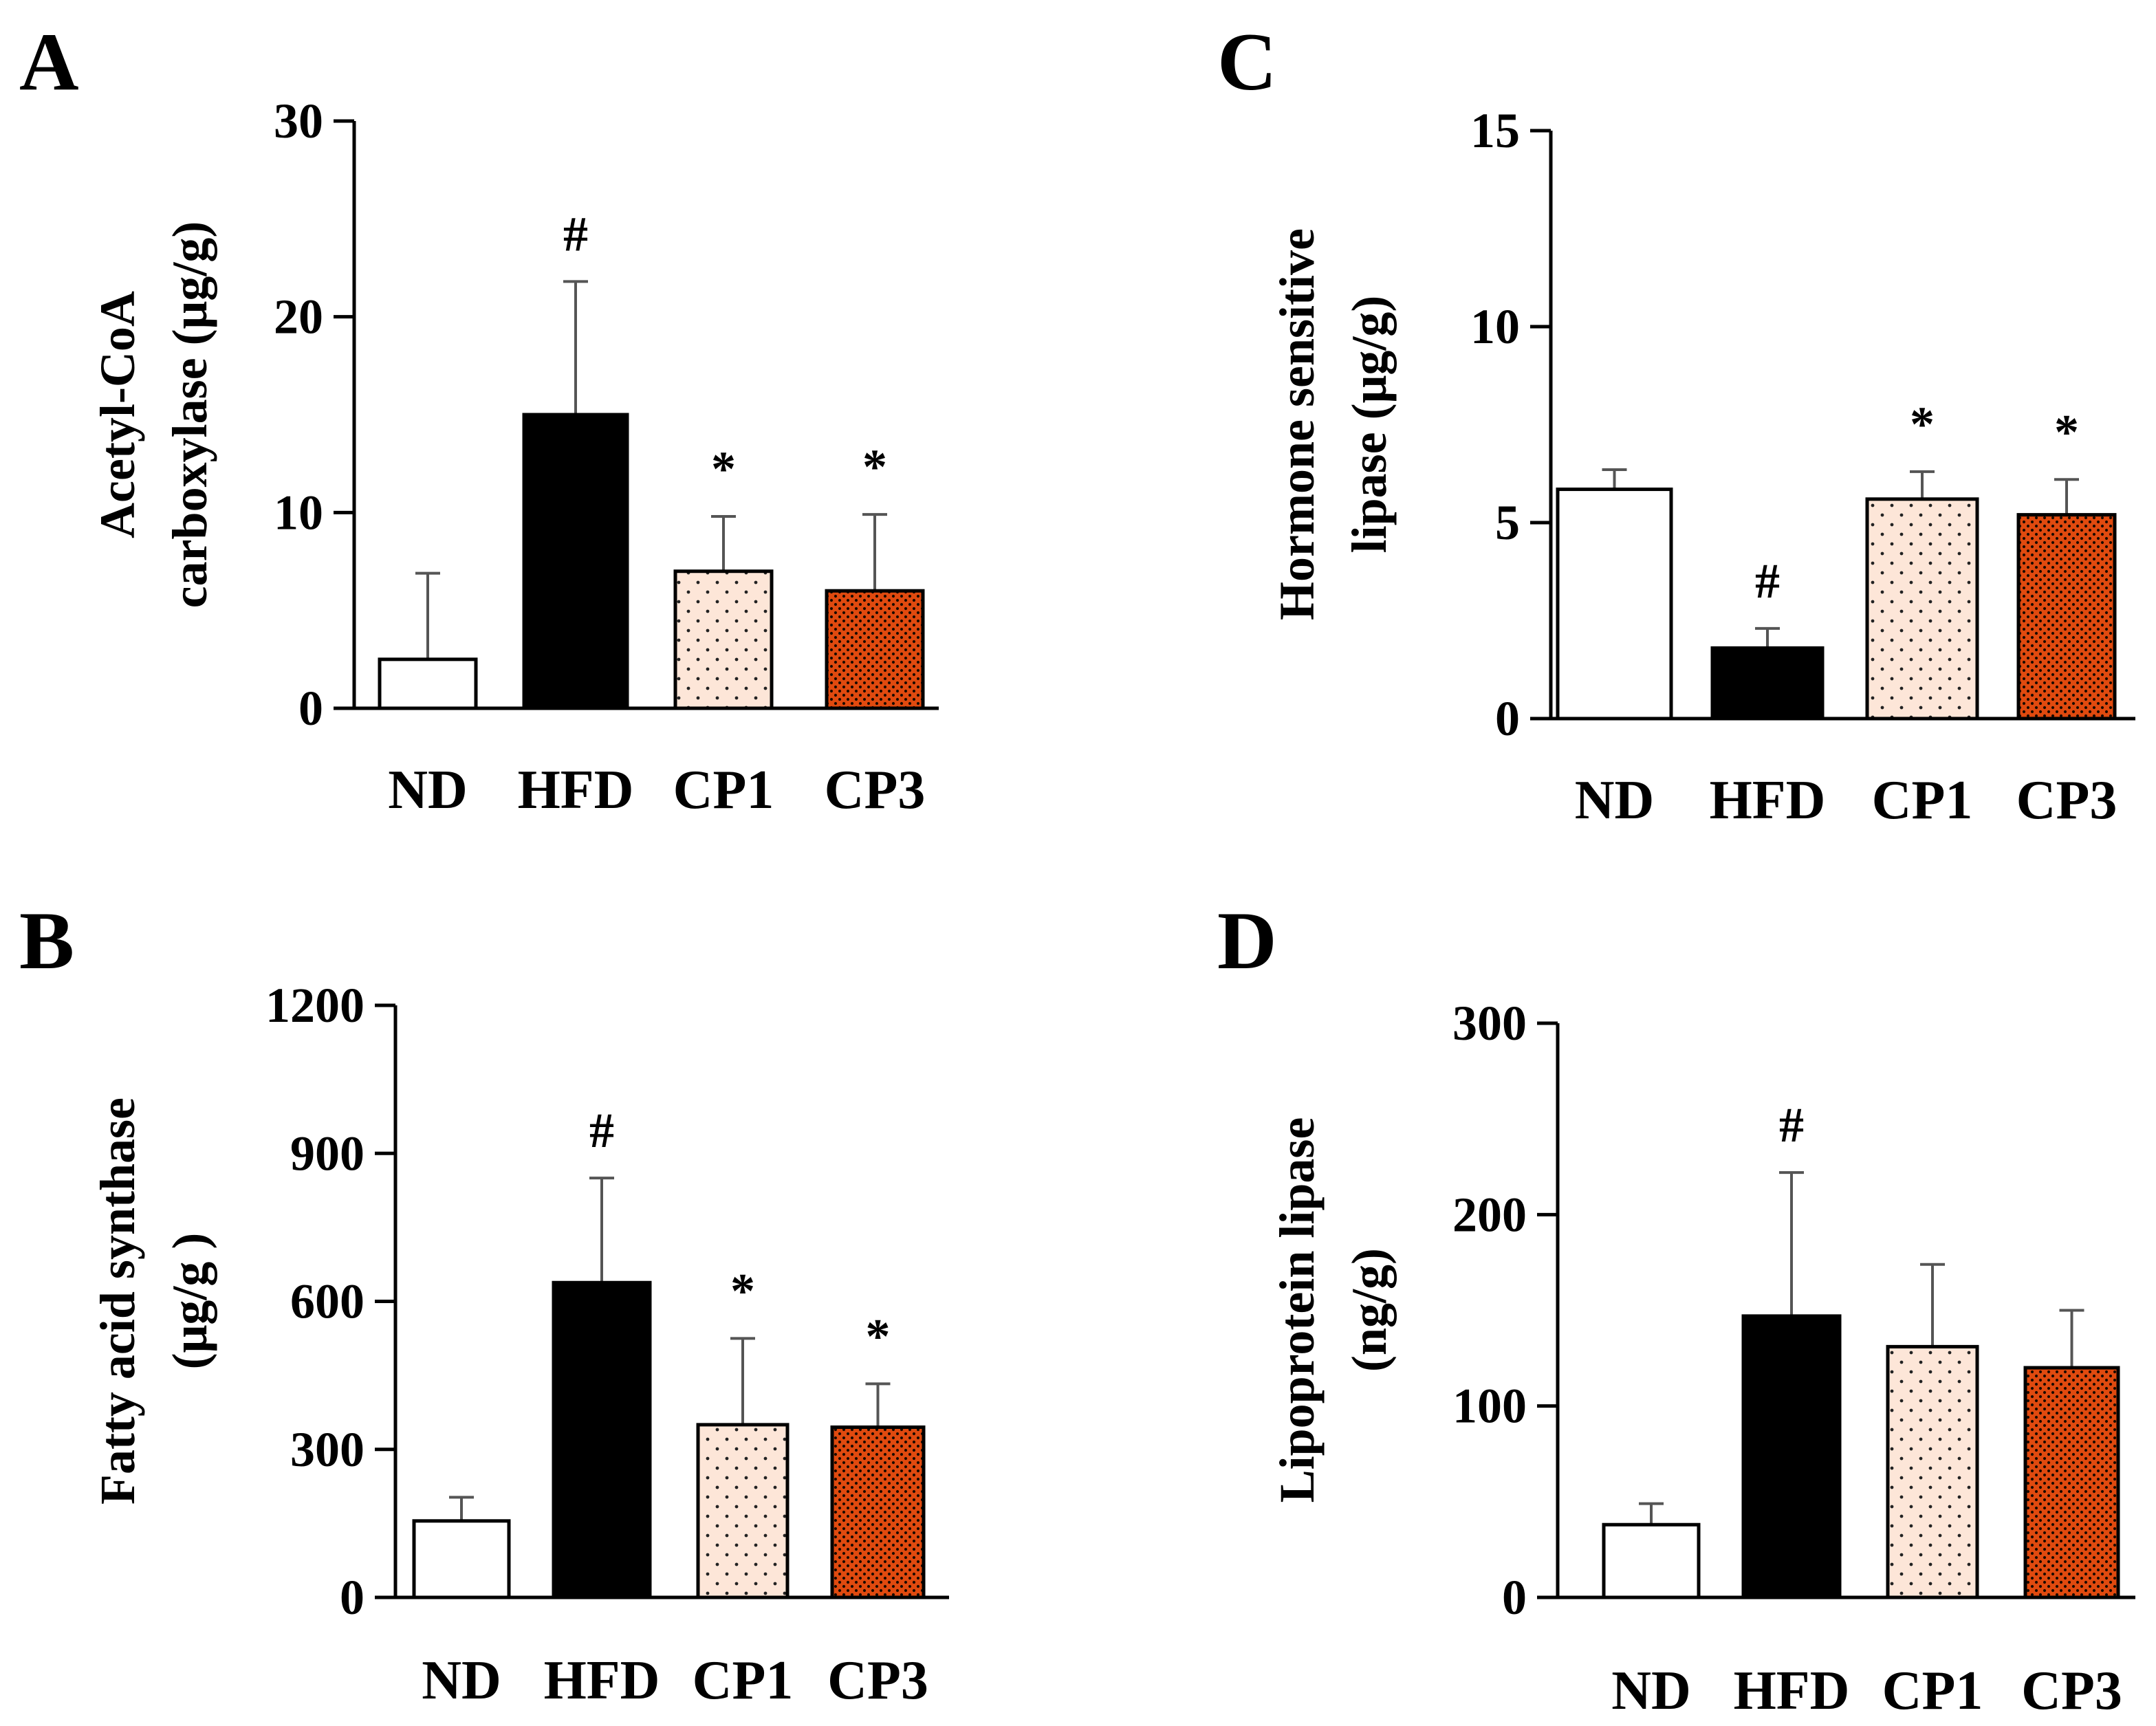  Describe the element at coordinates (298, 121) in the screenshot. I see `y-tick-label: 30` at that location.